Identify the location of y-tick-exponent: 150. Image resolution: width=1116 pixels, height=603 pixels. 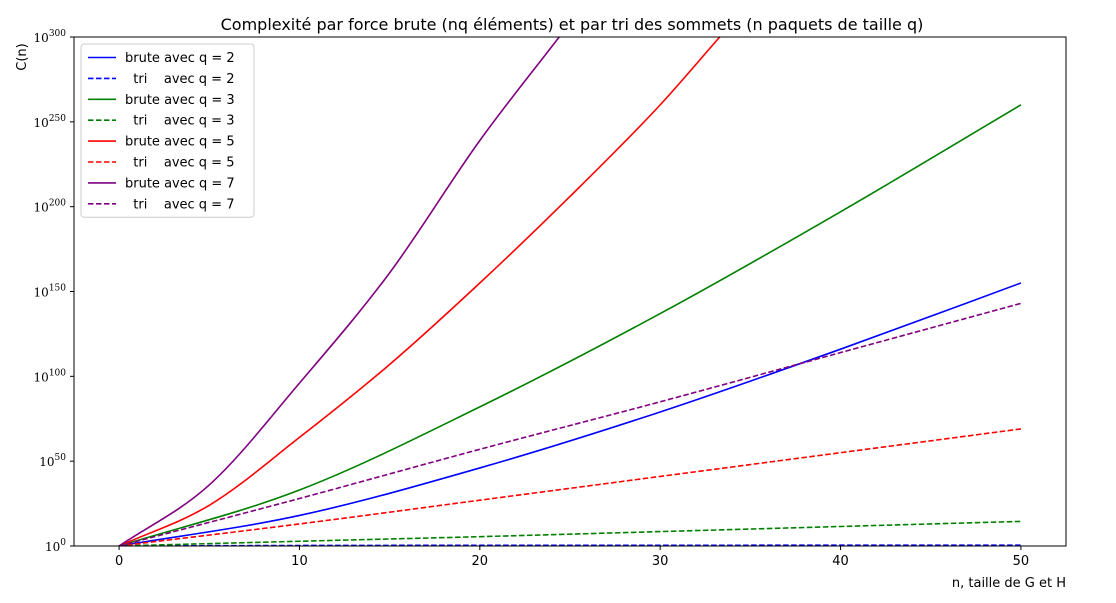
(57, 289).